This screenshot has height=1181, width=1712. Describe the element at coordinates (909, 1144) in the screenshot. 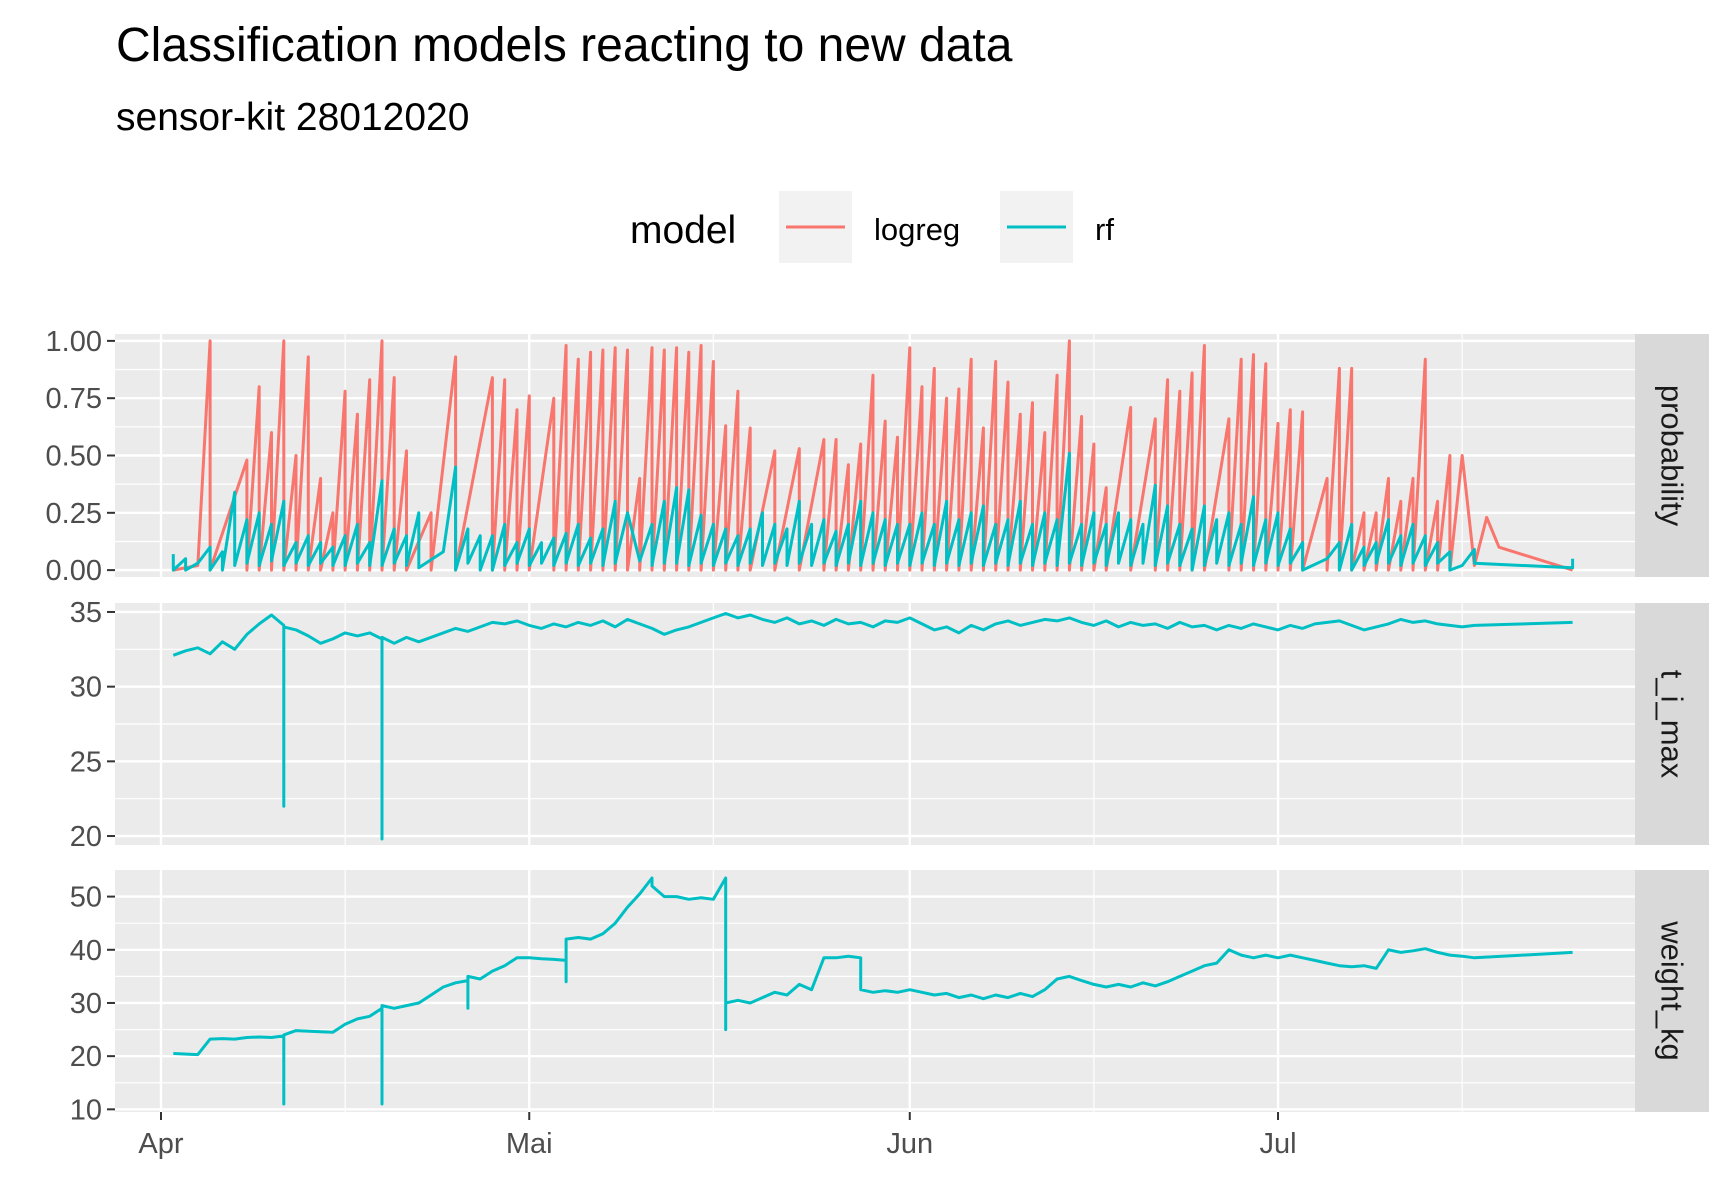

I see `x-tick-label: Jun` at that location.